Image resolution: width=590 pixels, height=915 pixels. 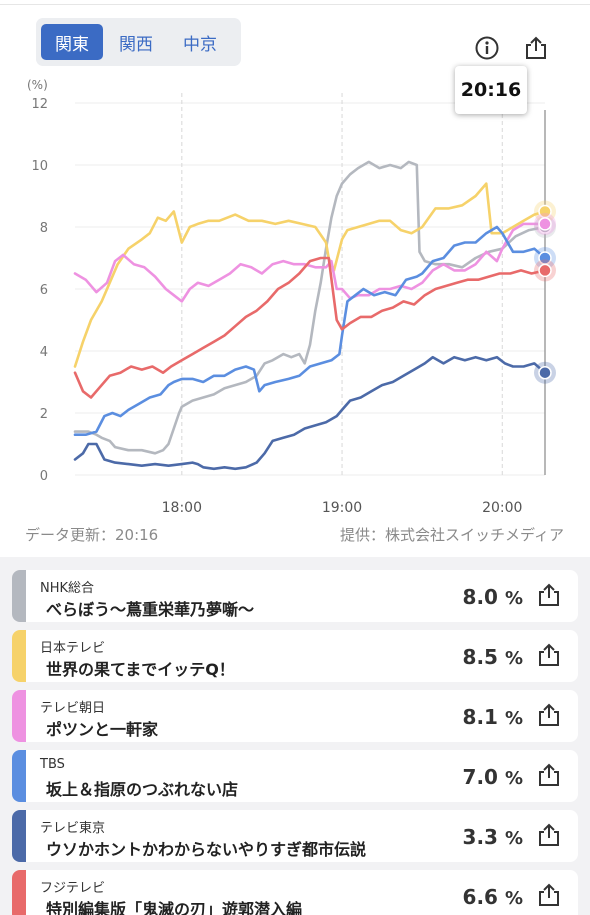 What do you see at coordinates (150, 609) in the screenshot?
I see `program-title: べらぼう～蔦重栄華乃夢噺～` at bounding box center [150, 609].